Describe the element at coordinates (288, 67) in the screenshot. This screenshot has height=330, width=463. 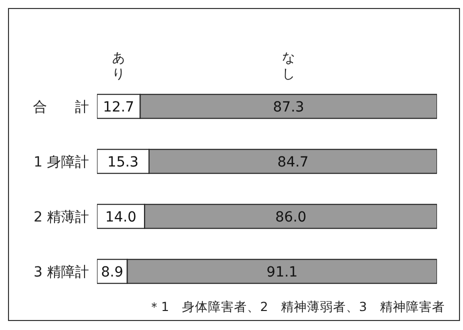
I see `series-label: なし` at that location.